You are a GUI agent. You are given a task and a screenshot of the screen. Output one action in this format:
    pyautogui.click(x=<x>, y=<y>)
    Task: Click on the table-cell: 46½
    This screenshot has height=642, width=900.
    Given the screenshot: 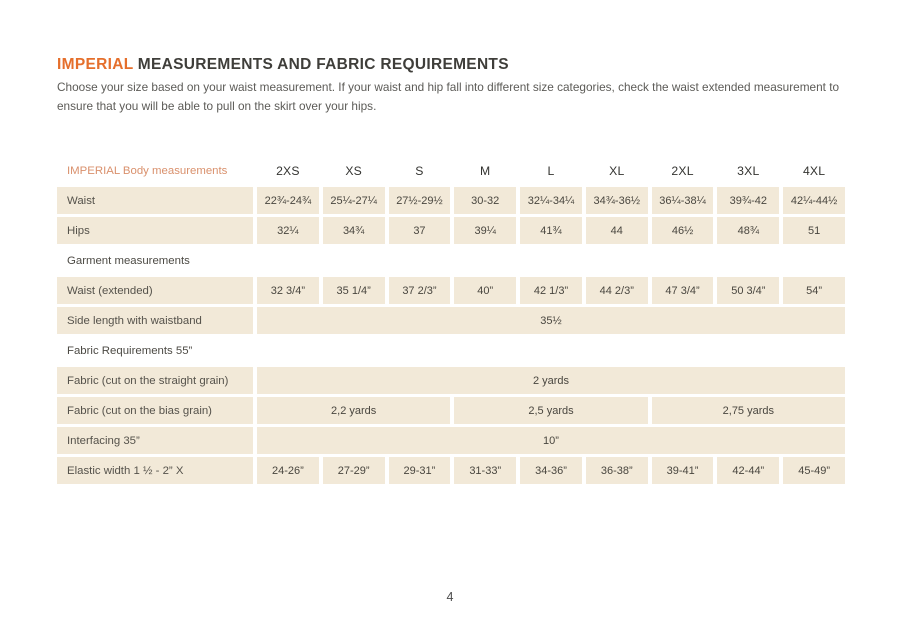 What is the action you would take?
    pyautogui.click(x=682, y=230)
    